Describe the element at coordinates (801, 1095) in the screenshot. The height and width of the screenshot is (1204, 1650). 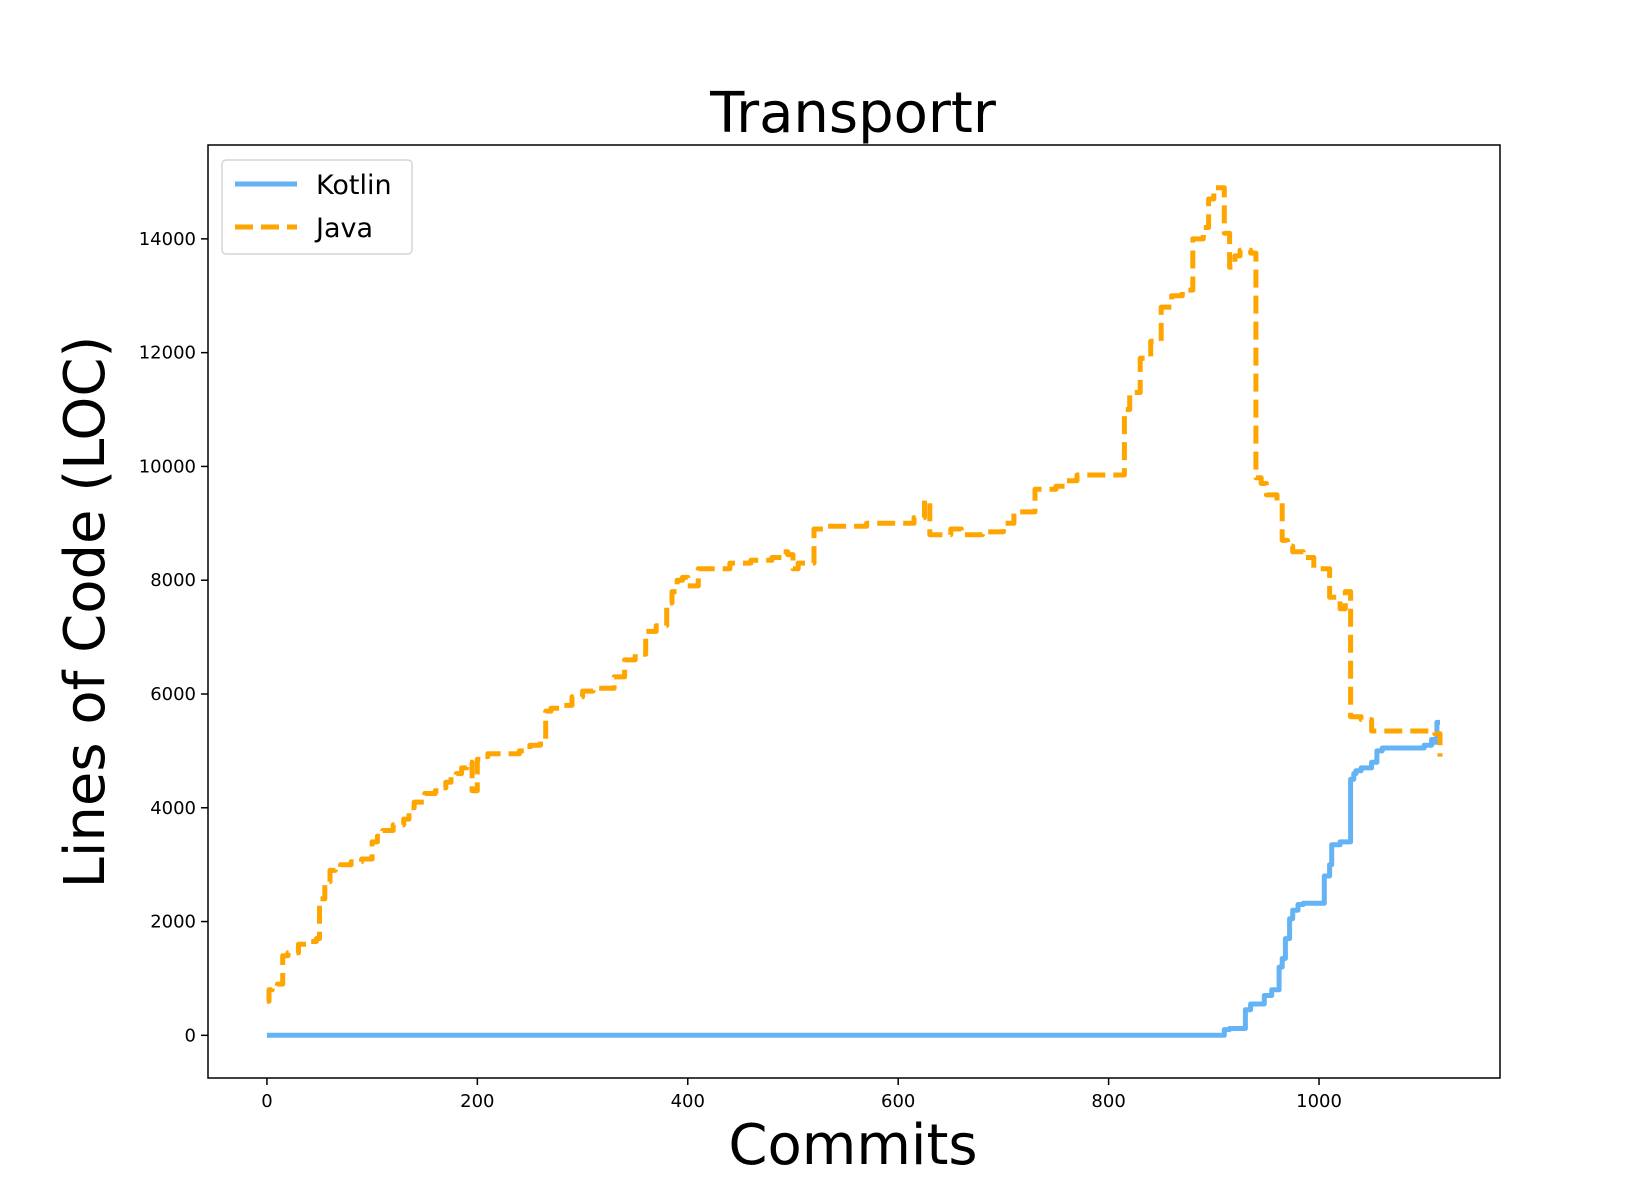
I see `x-axis: 0 200 400 600 800 1000` at that location.